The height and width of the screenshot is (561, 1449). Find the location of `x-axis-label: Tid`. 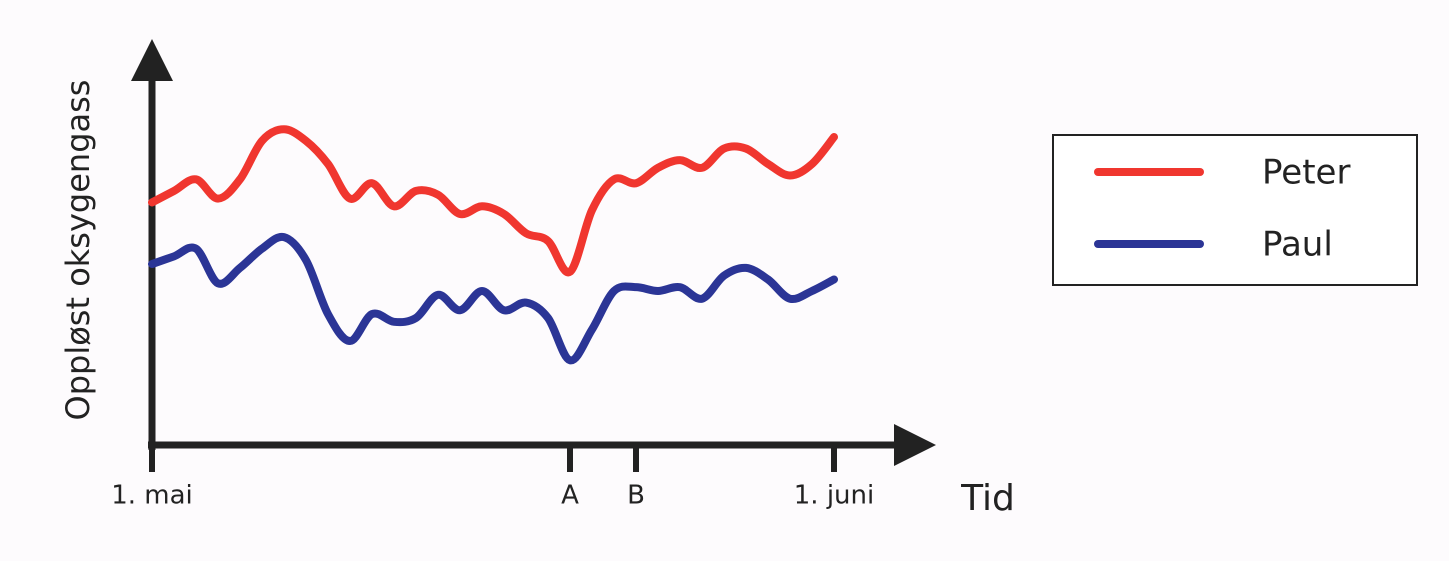

x-axis-label: Tid is located at coordinates (987, 498).